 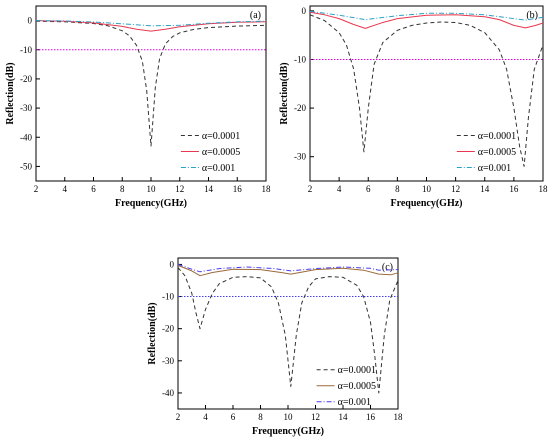 What do you see at coordinates (26, 166) in the screenshot?
I see `y-tick-label: -50` at bounding box center [26, 166].